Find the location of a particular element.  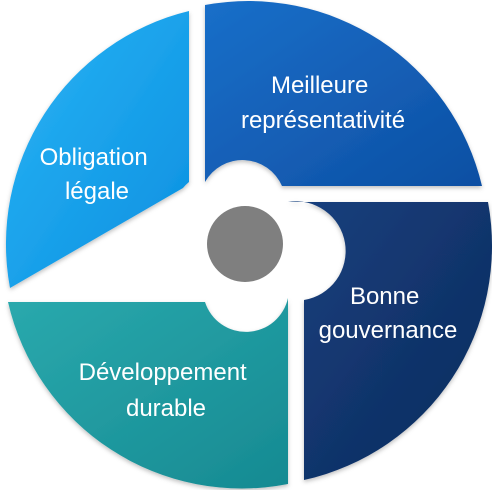

label-developpement-durable: Développement durable is located at coordinates (166, 390).